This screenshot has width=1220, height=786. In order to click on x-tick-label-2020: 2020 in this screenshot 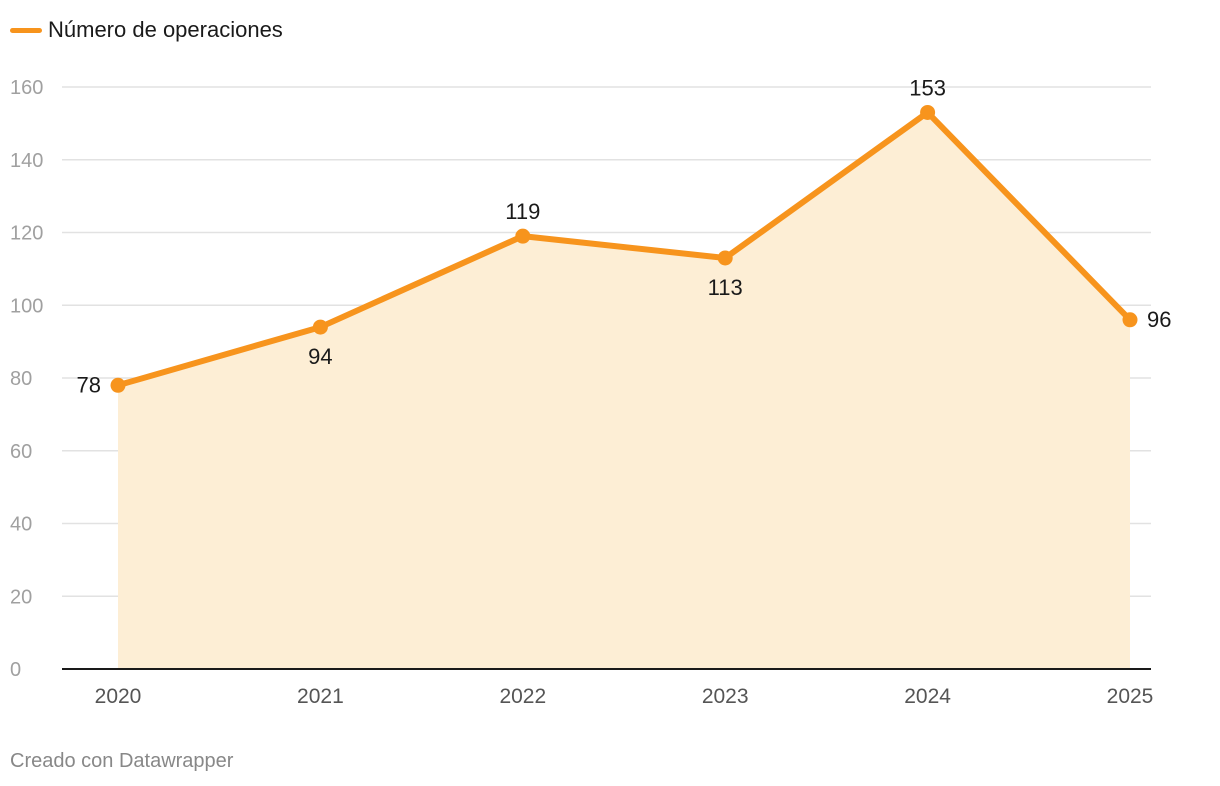, I will do `click(118, 696)`.